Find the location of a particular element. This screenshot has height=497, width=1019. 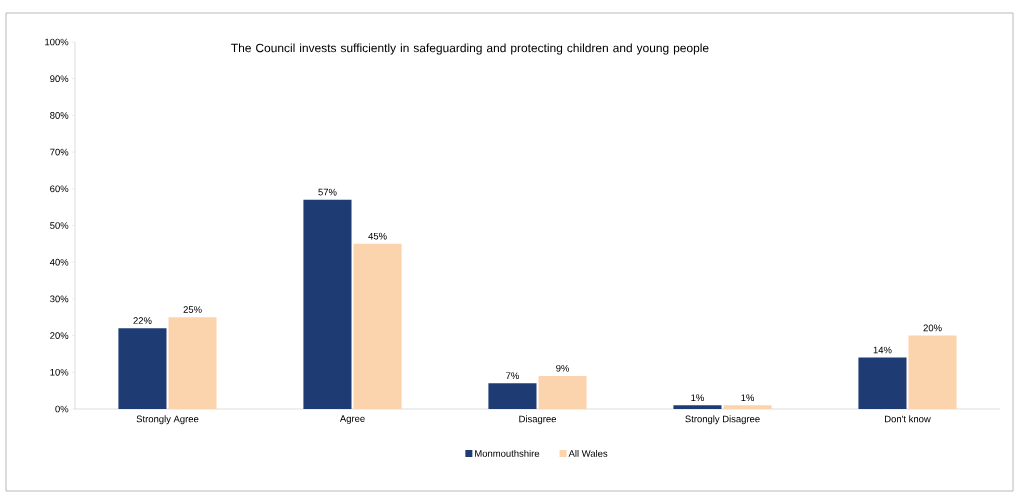

y-tick-label: 70% is located at coordinates (59, 152).